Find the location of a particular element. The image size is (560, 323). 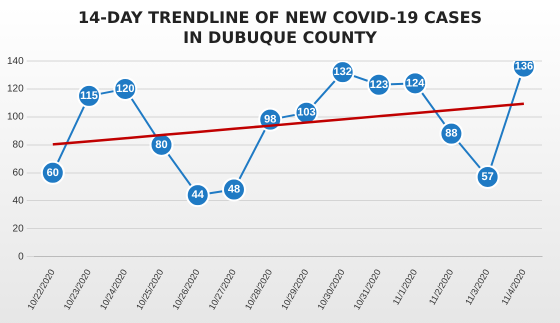

data-label: 120 is located at coordinates (125, 88).